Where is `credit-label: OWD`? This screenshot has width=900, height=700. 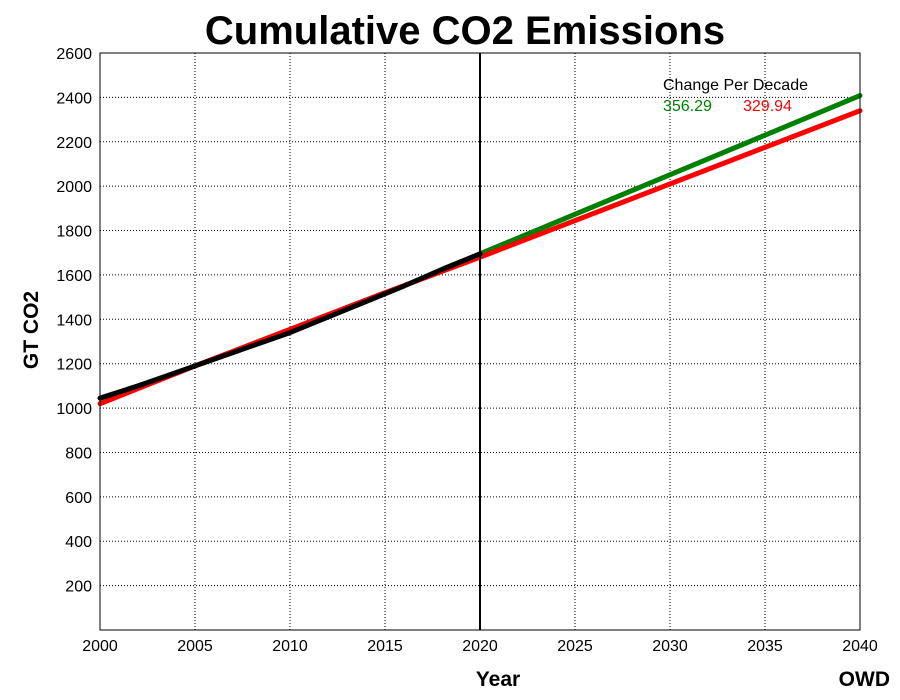 credit-label: OWD is located at coordinates (864, 679).